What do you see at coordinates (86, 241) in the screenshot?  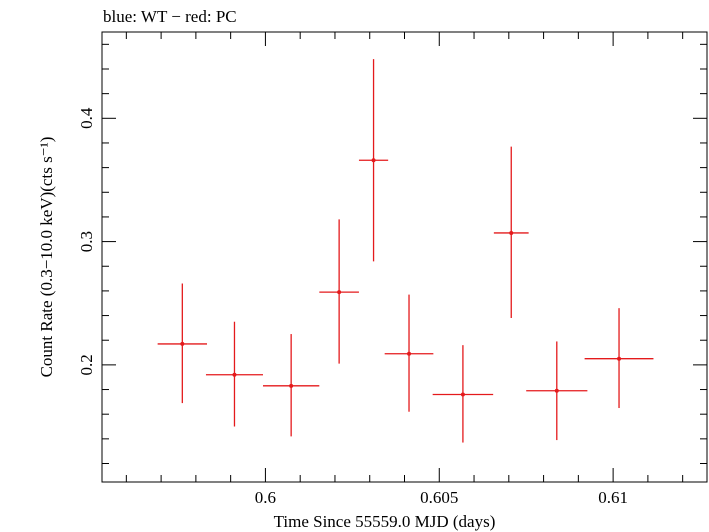 I see `y-tick-label: 0.3` at bounding box center [86, 241].